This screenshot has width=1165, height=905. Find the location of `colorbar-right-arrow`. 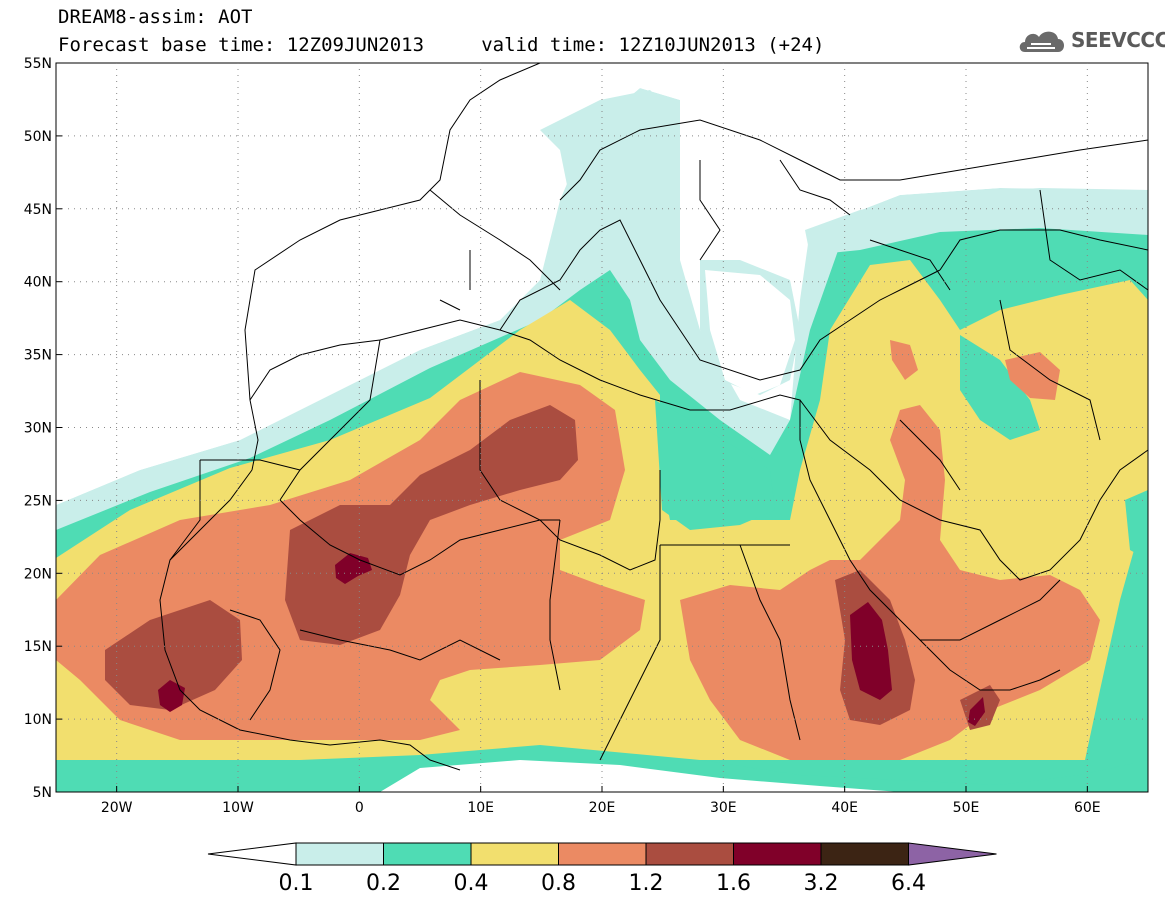

colorbar-right-arrow is located at coordinates (952, 854).